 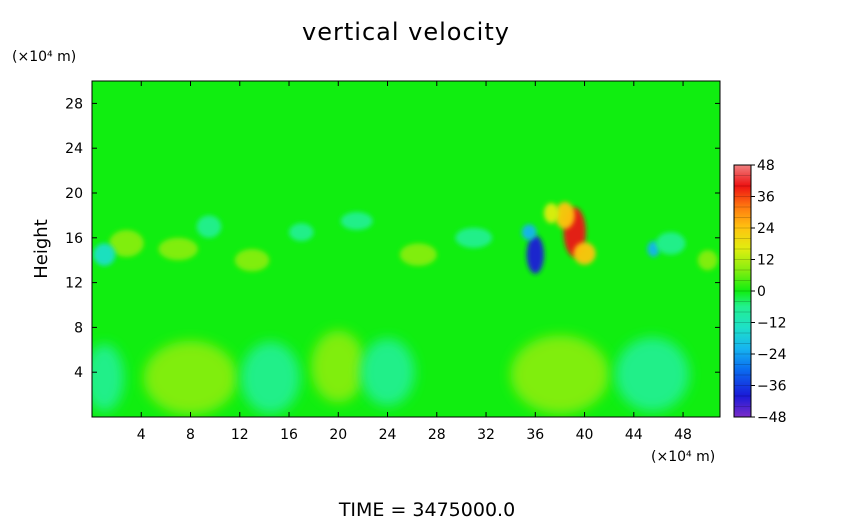 I want to click on x-tick-label: 36, so click(x=535, y=435).